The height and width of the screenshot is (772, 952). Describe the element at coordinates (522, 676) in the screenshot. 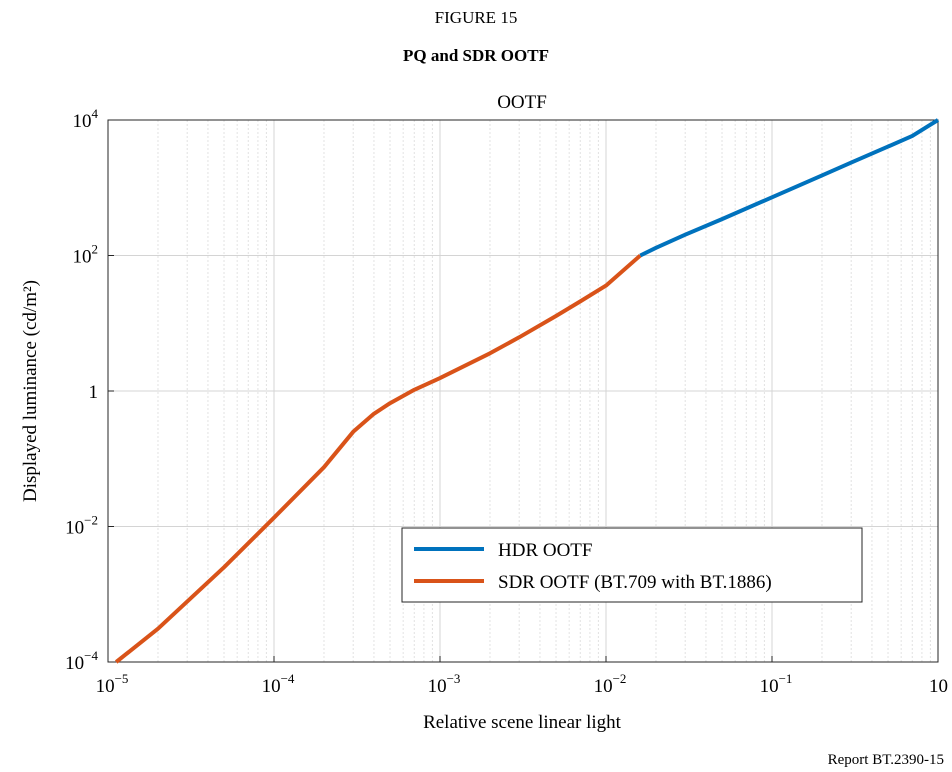

I see `x-tick-labels: 10⁻⁵ 10⁻⁴ 10⁻³ 10⁻² 10⁻¹ 10` at that location.